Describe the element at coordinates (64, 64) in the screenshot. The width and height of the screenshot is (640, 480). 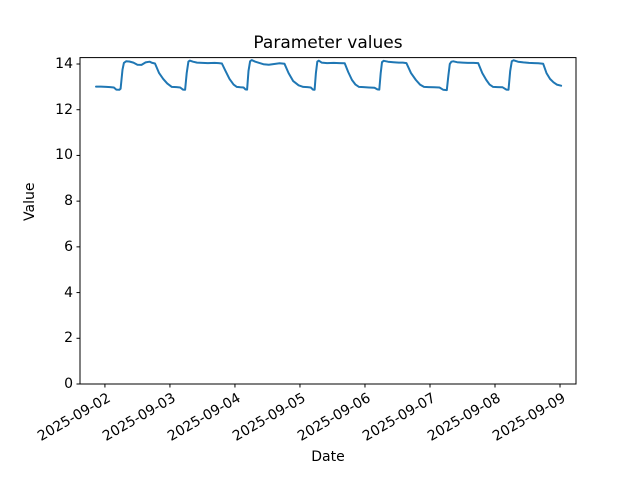
I see `y-tick-label: 14` at that location.